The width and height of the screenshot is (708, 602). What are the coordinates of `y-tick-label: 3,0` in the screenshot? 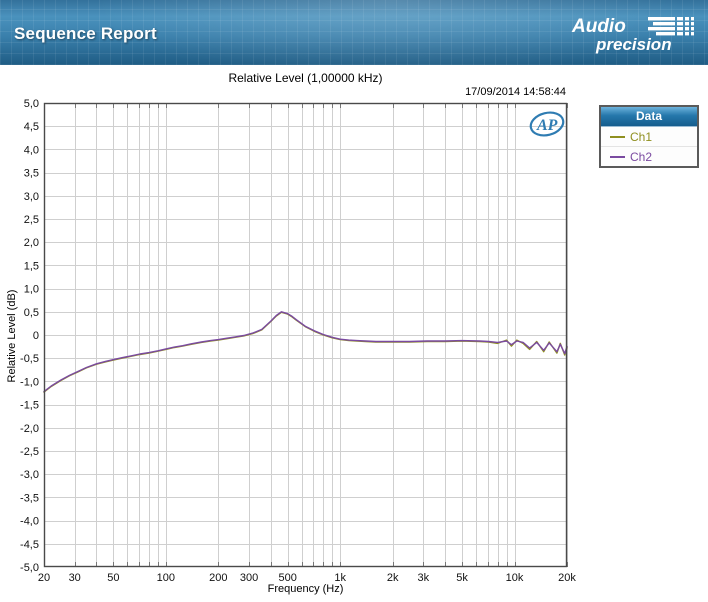 It's located at (31, 197).